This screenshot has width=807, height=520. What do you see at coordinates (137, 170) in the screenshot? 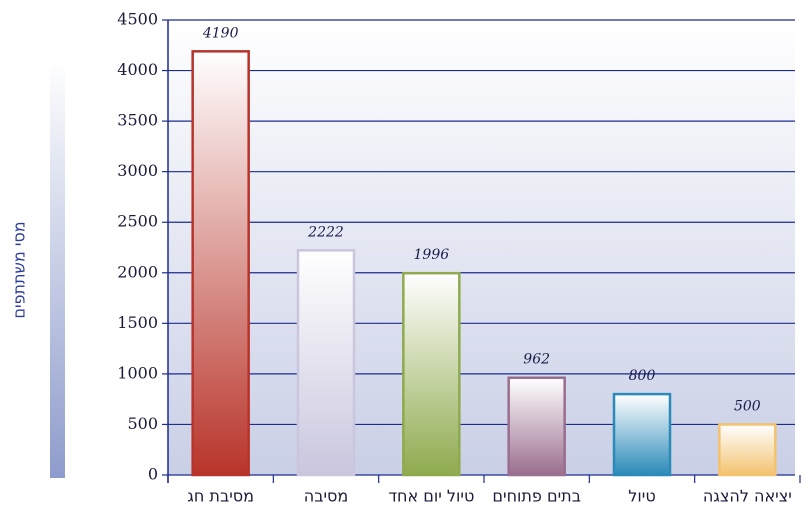
I see `y-tick-label: 3000` at bounding box center [137, 170].